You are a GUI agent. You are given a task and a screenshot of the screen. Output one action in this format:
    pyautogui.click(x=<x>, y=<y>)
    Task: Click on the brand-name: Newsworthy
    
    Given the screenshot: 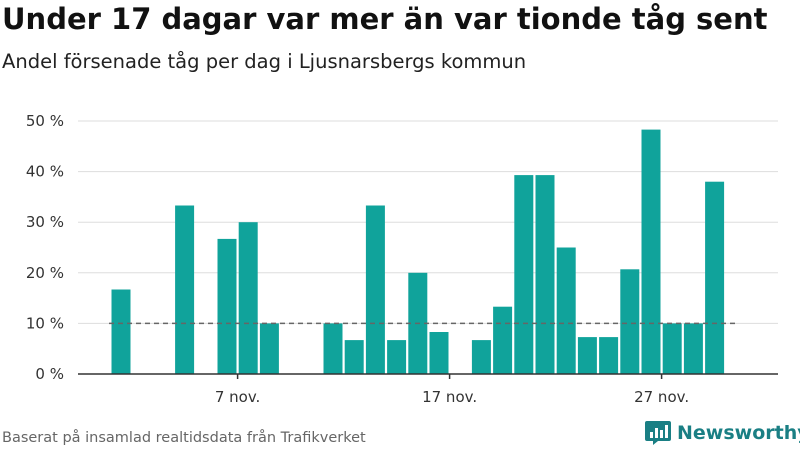 What is the action you would take?
    pyautogui.click(x=738, y=433)
    